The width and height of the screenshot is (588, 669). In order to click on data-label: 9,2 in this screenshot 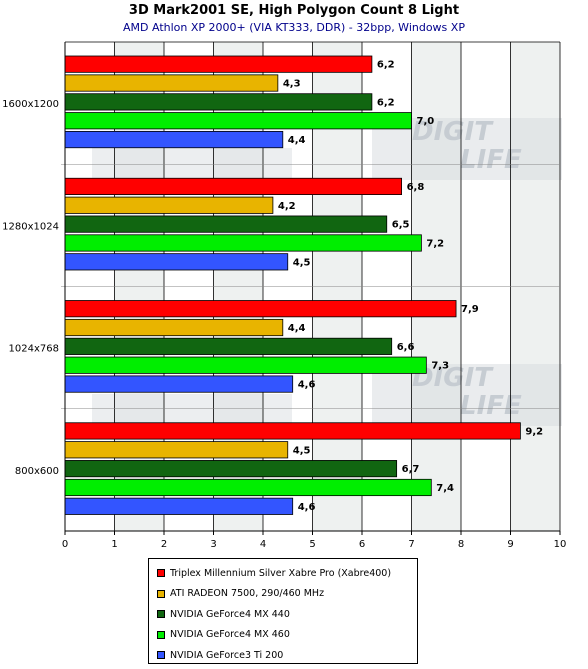, I will do `click(534, 431)`.